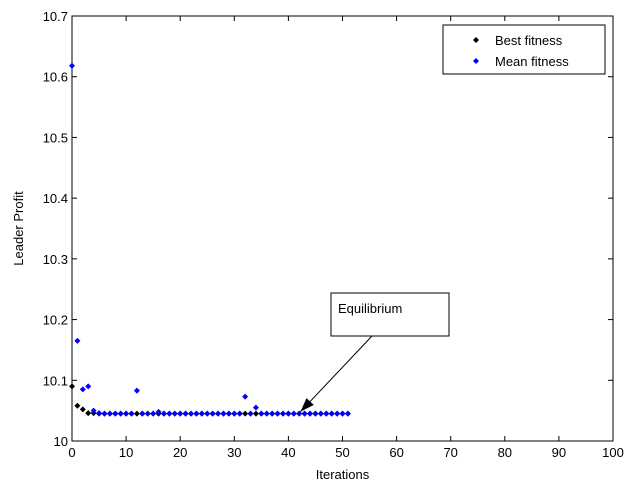 This screenshot has width=626, height=485. Describe the element at coordinates (375, 352) in the screenshot. I see `equilibrium-annotation: Equilibrium` at that location.